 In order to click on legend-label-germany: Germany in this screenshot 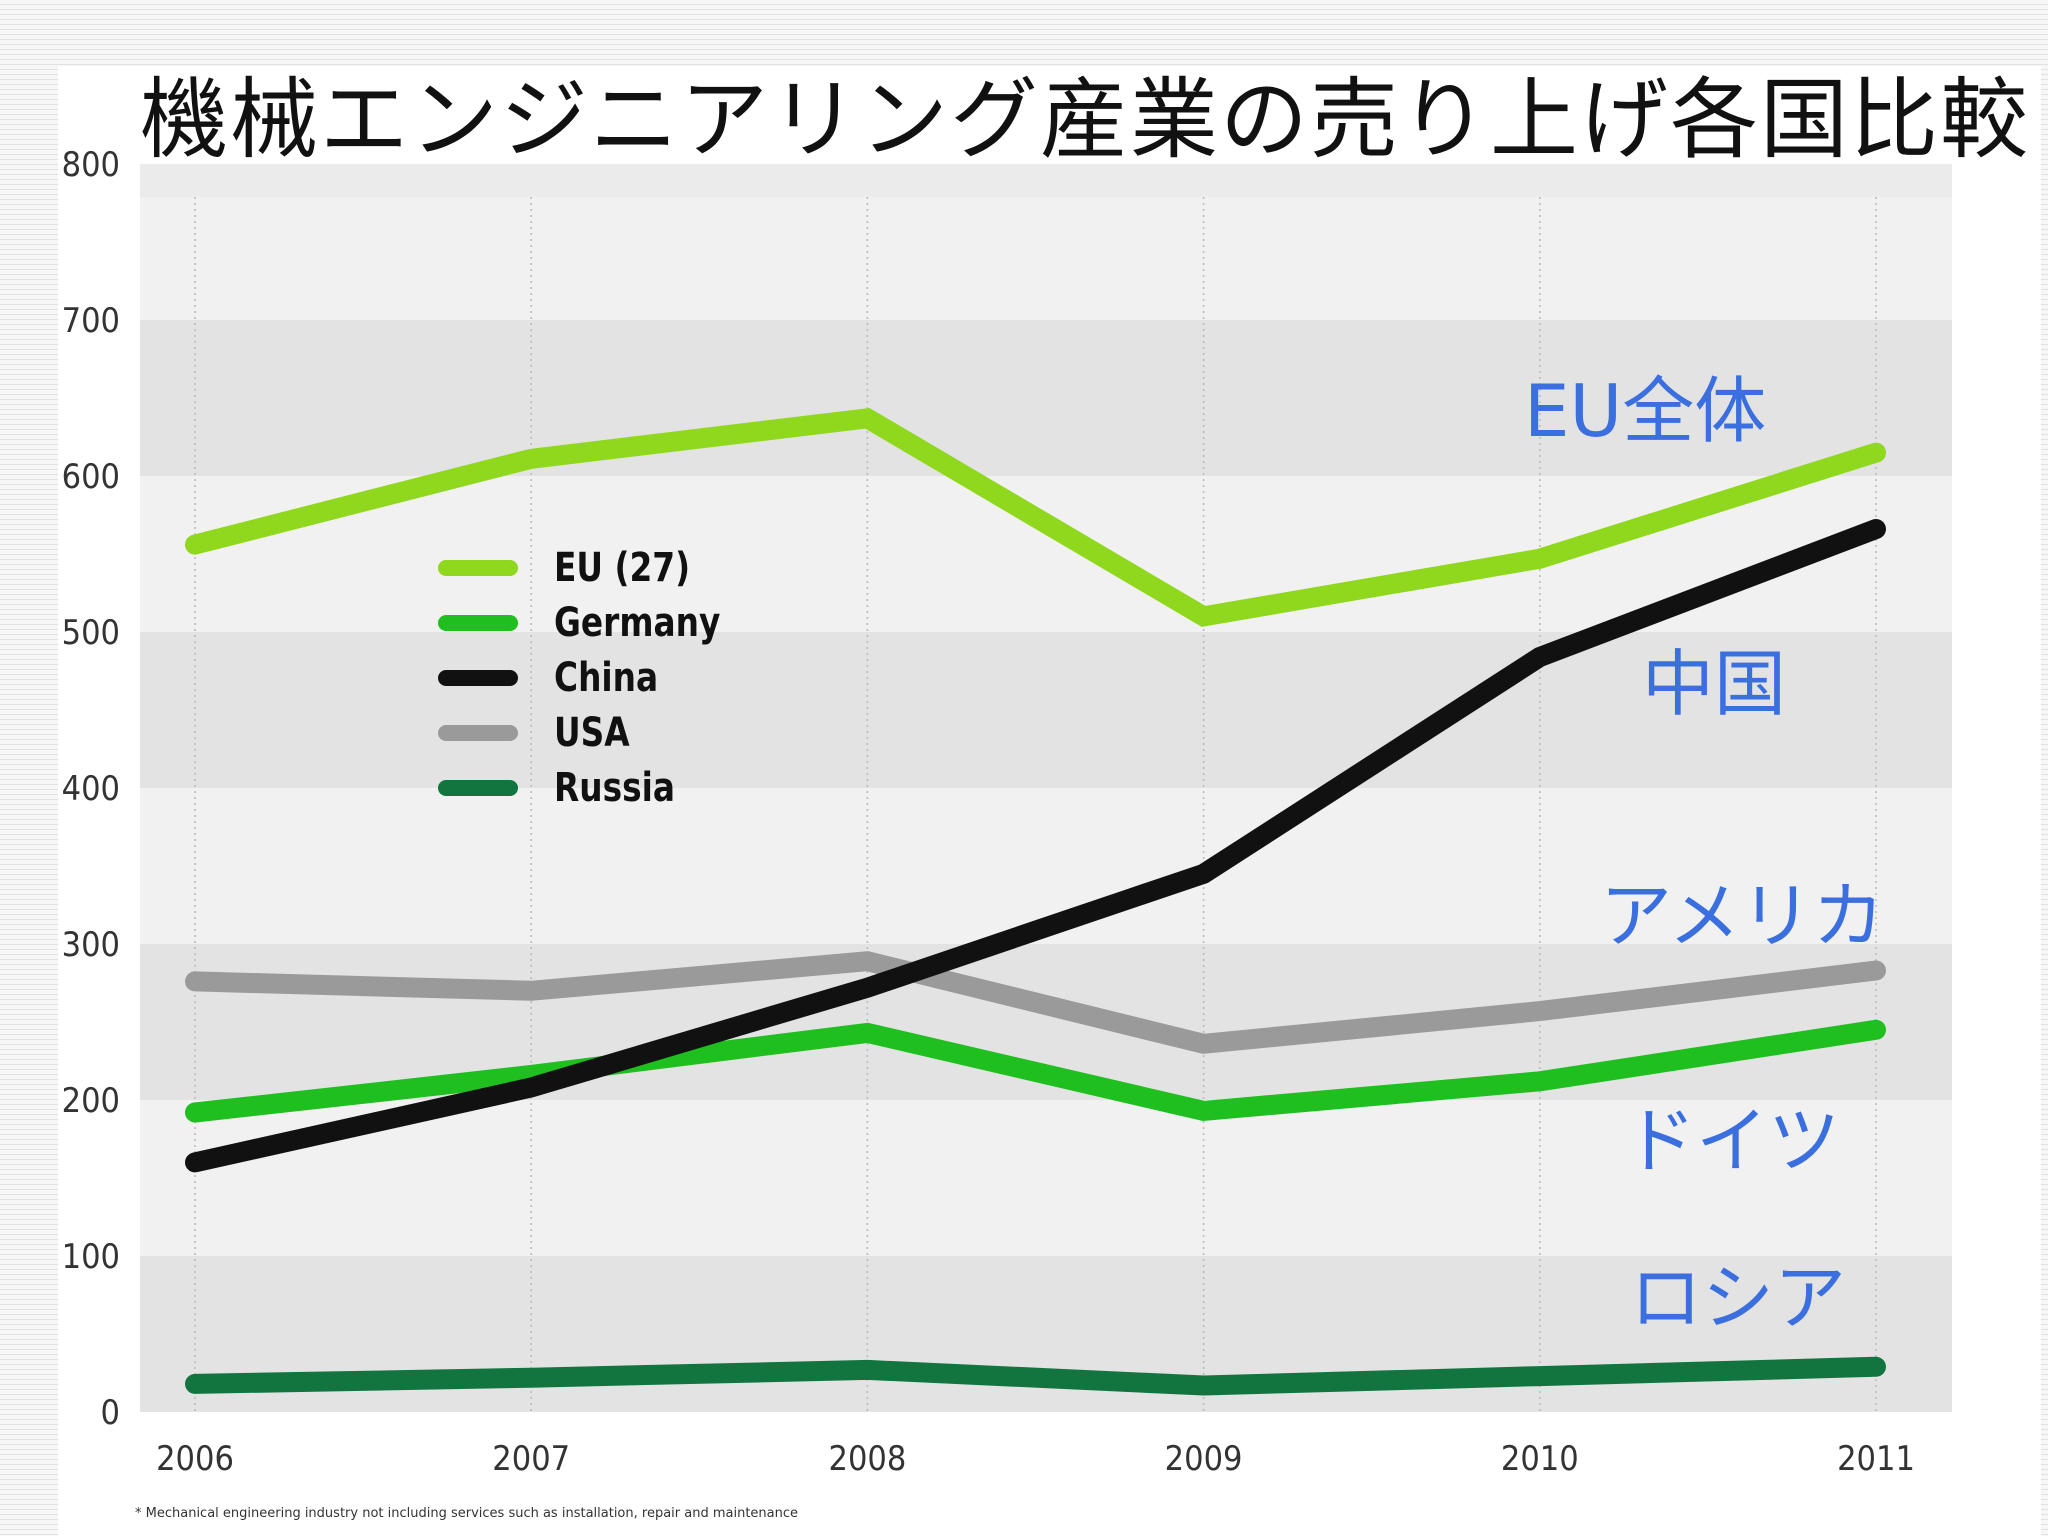, I will do `click(637, 622)`.